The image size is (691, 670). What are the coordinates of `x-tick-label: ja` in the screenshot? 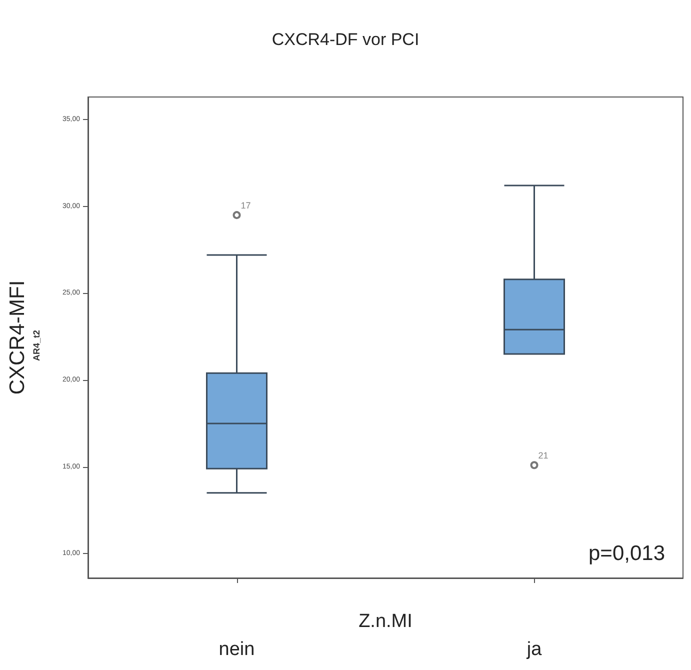 It's located at (534, 649).